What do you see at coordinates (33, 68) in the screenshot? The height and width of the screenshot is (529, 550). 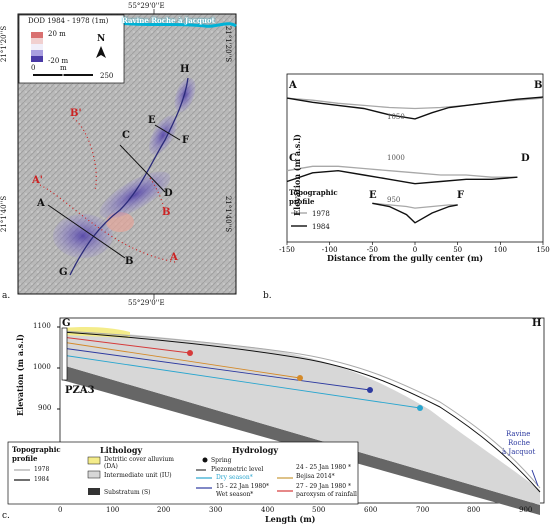 I see `scale-zero: 0` at bounding box center [33, 68].